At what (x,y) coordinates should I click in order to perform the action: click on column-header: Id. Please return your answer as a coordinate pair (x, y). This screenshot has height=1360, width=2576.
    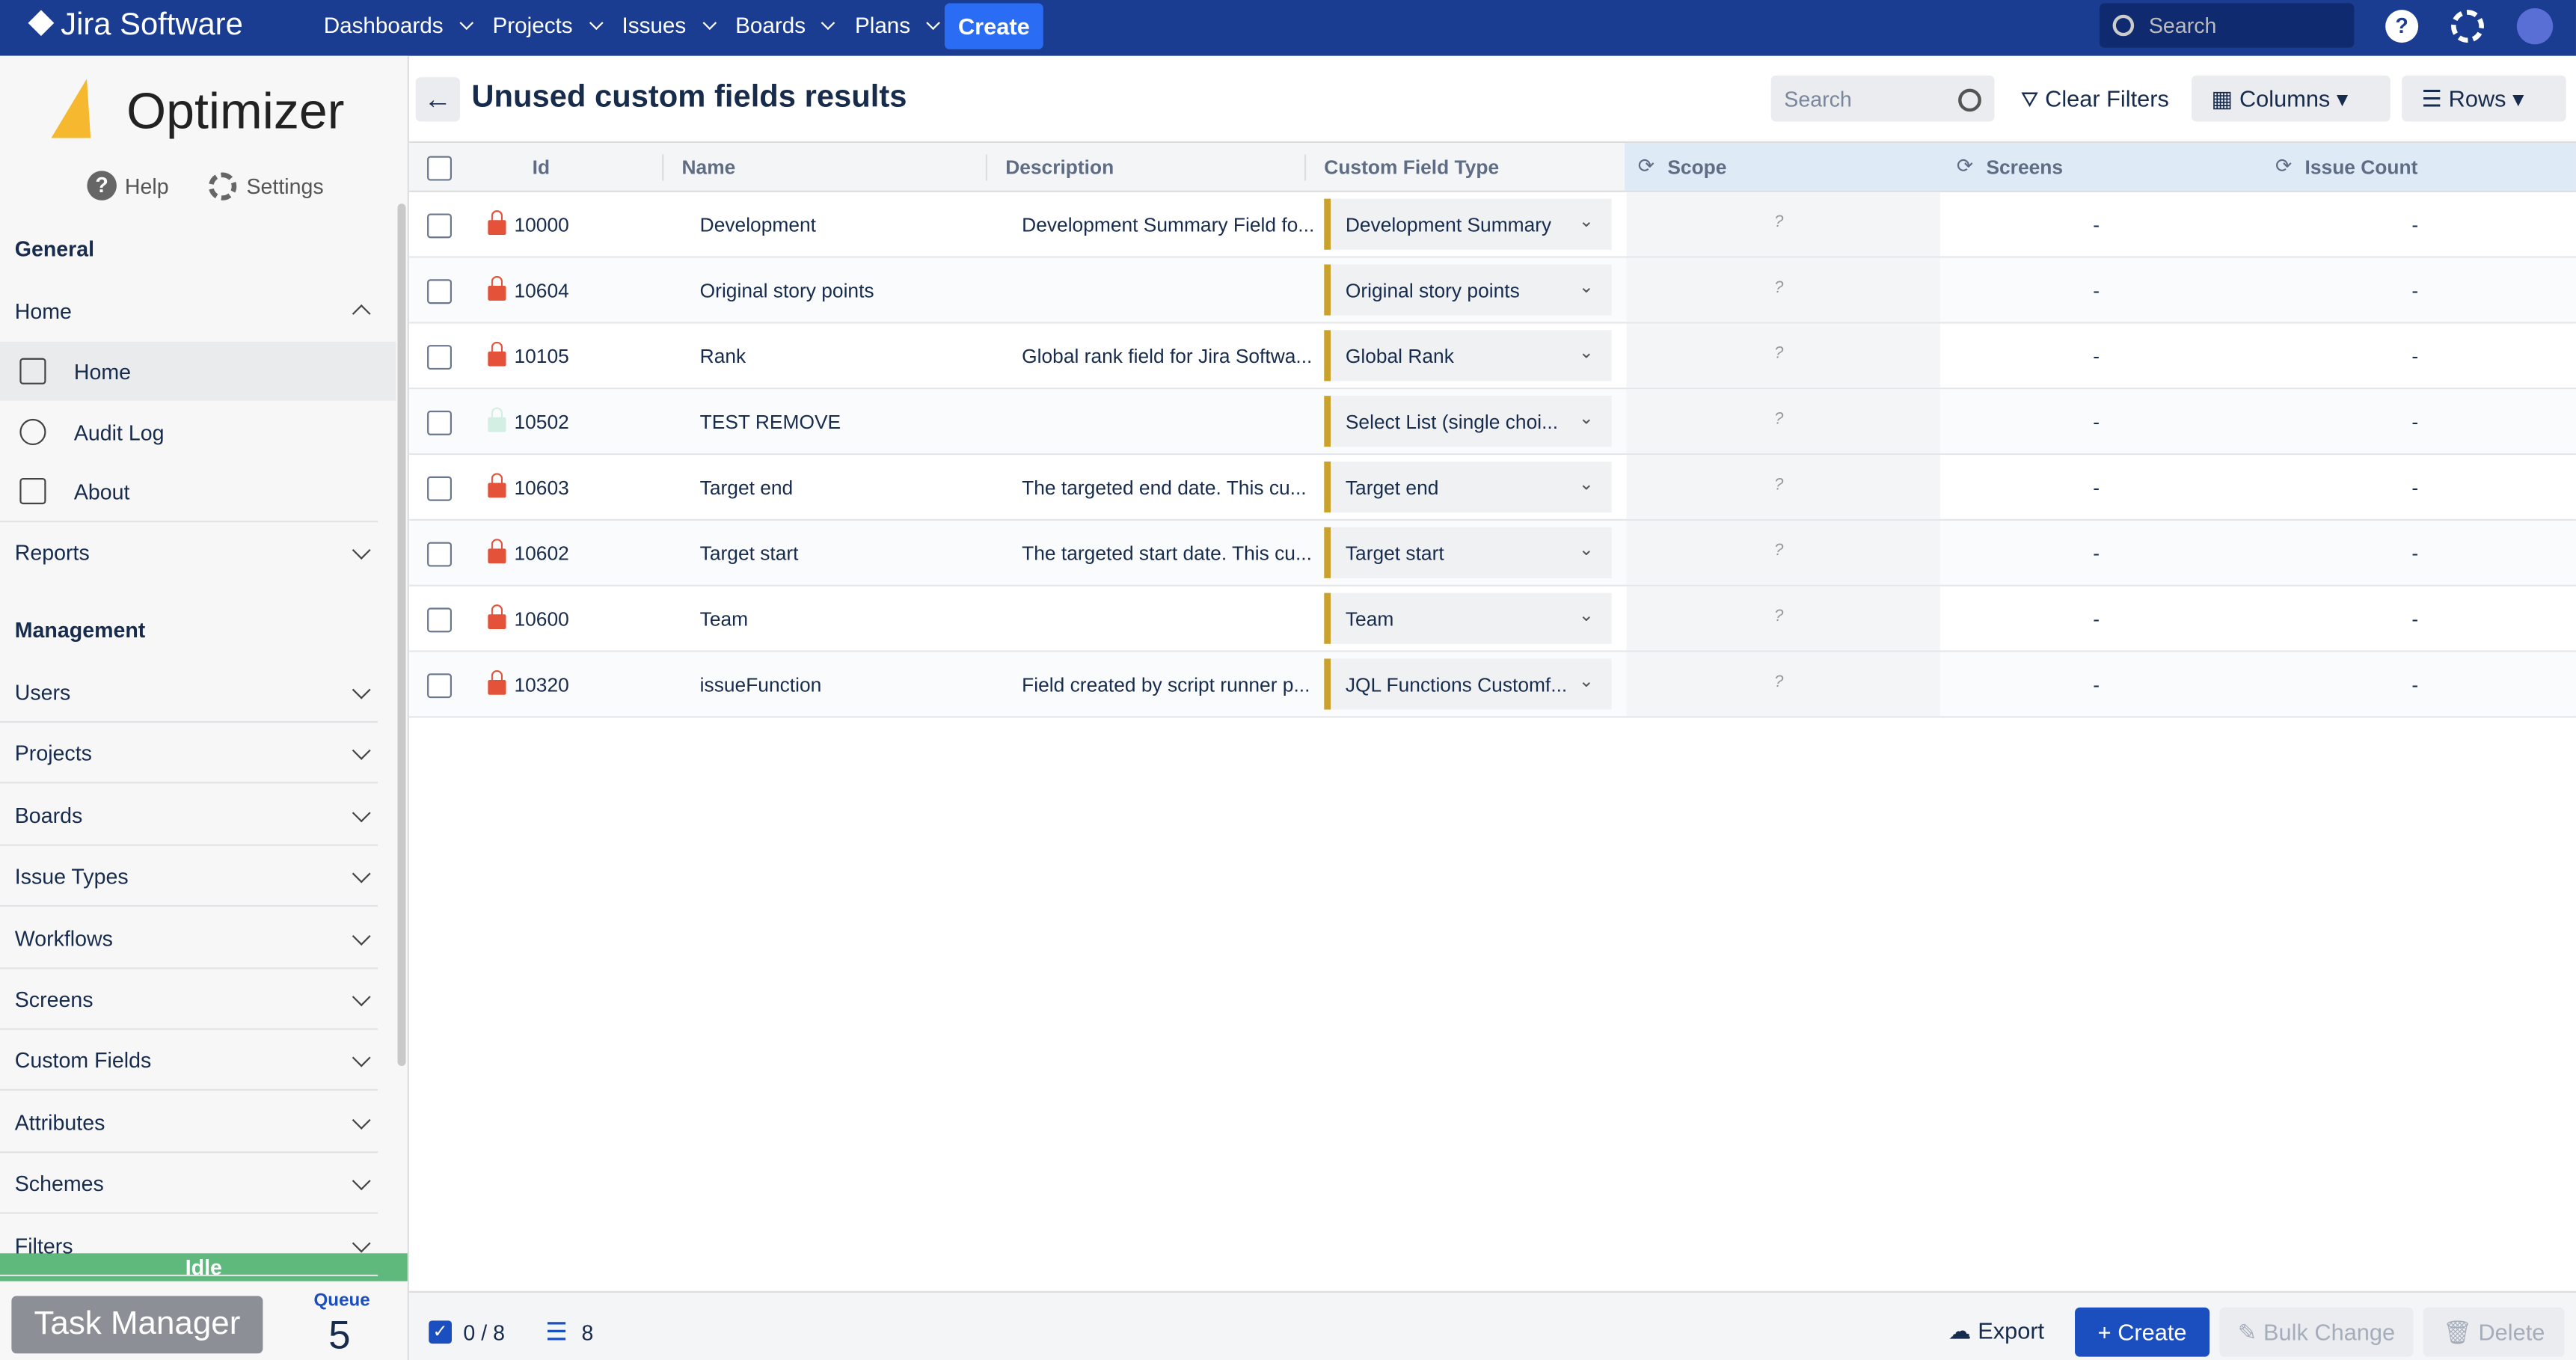
    Looking at the image, I should click on (541, 168).